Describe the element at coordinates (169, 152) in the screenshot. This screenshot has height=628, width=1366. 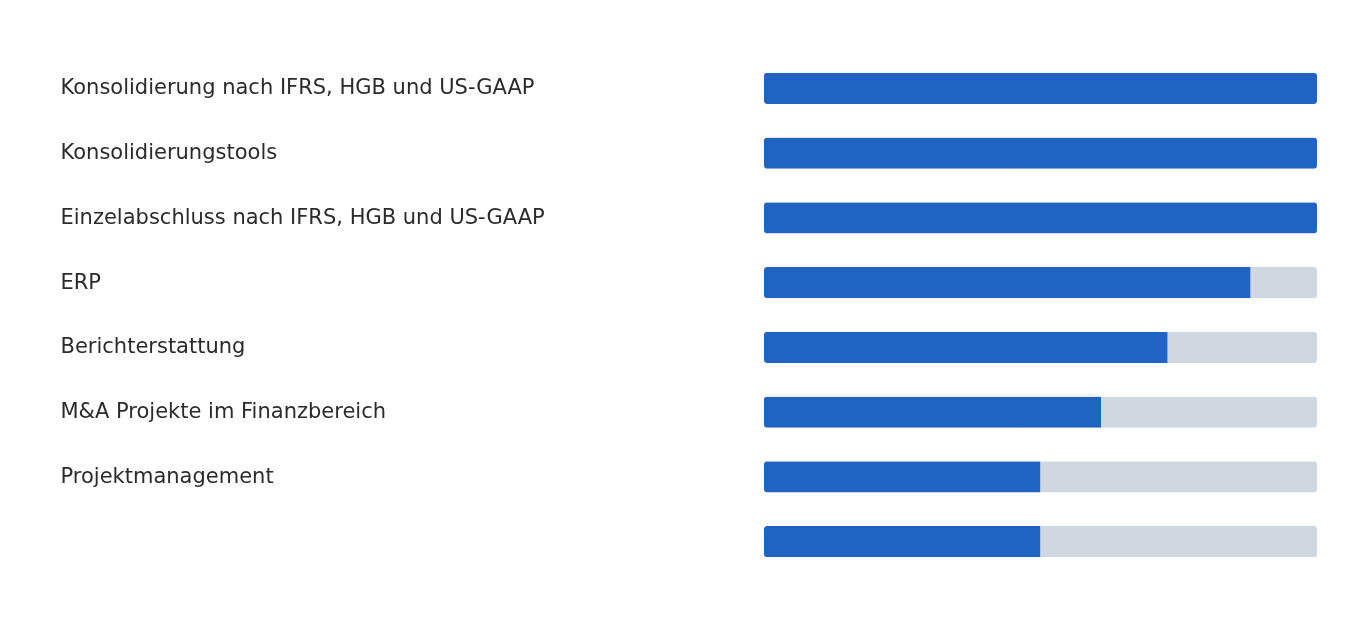
I see `y-tick-label: Konsolidierungstools` at that location.